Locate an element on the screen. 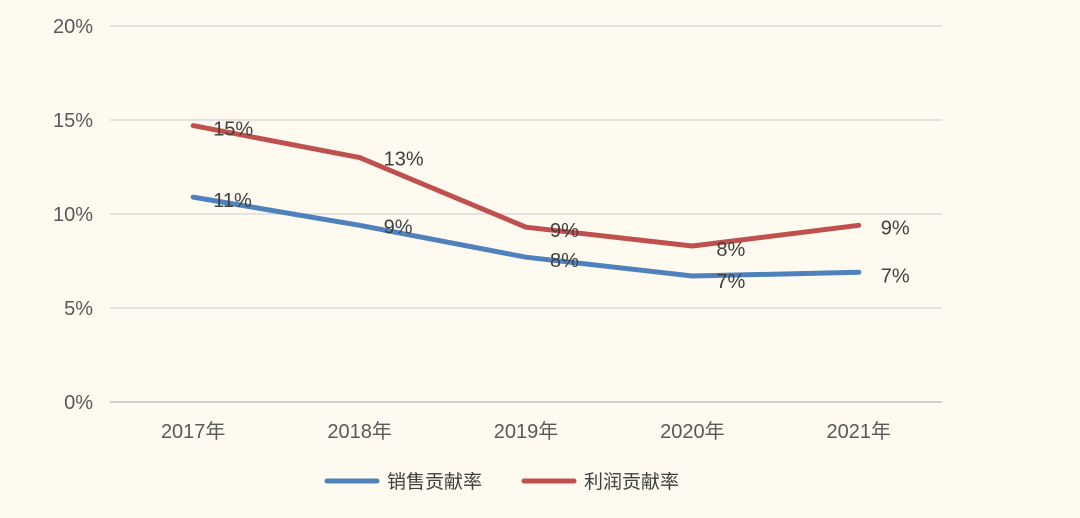 The height and width of the screenshot is (518, 1080). x-tick-label: 2018年 is located at coordinates (359, 431).